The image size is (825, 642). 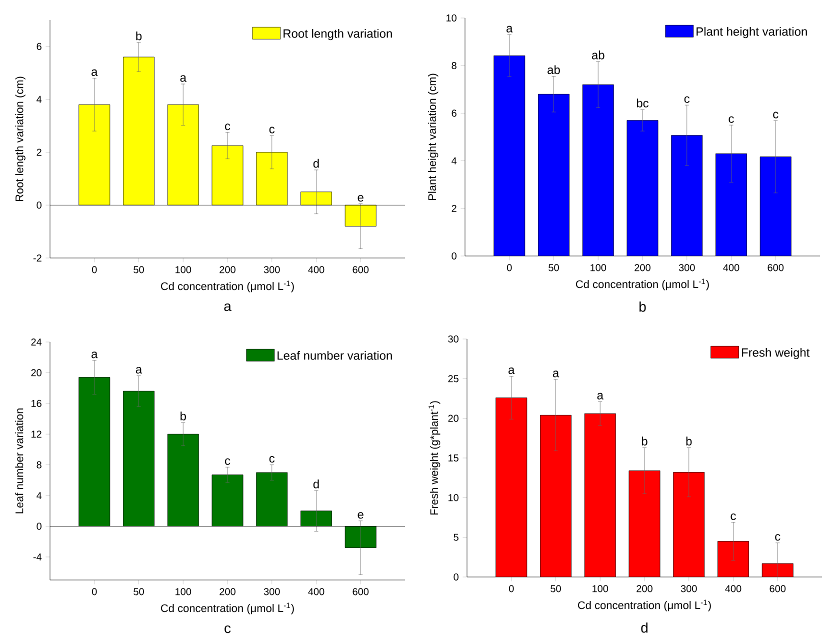 What do you see at coordinates (456, 537) in the screenshot?
I see `y-tick-label: 5` at bounding box center [456, 537].